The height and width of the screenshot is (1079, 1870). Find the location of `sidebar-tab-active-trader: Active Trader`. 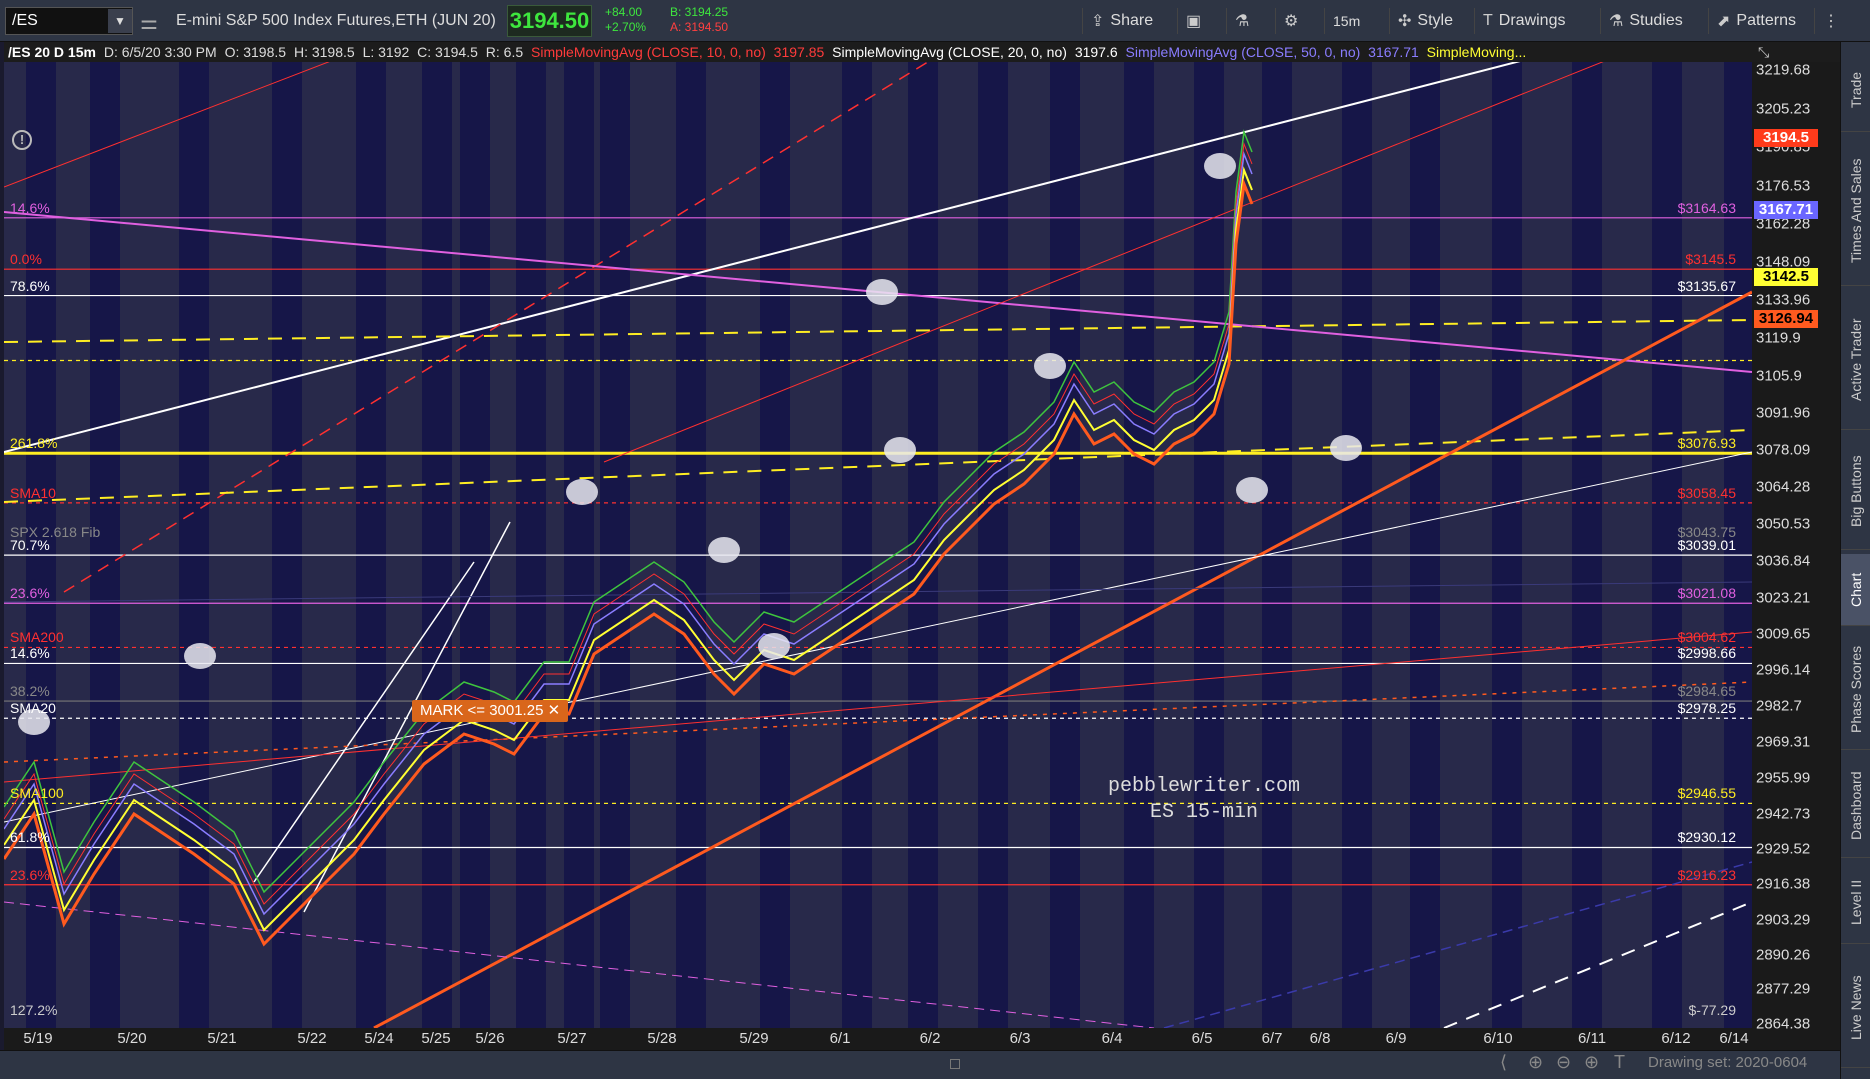

sidebar-tab-active-trader: Active Trader is located at coordinates (1855, 360).